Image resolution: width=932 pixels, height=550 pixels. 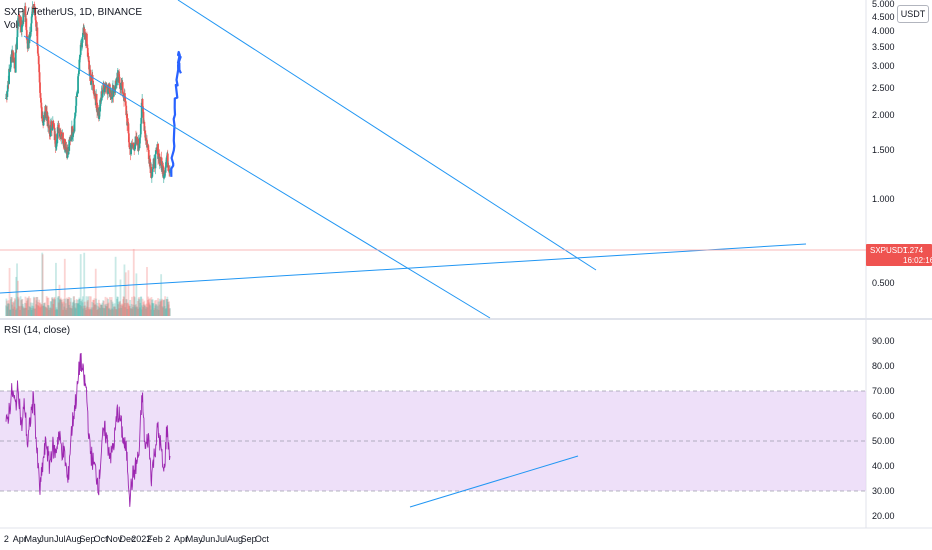 I want to click on projection-path, so click(x=176, y=113).